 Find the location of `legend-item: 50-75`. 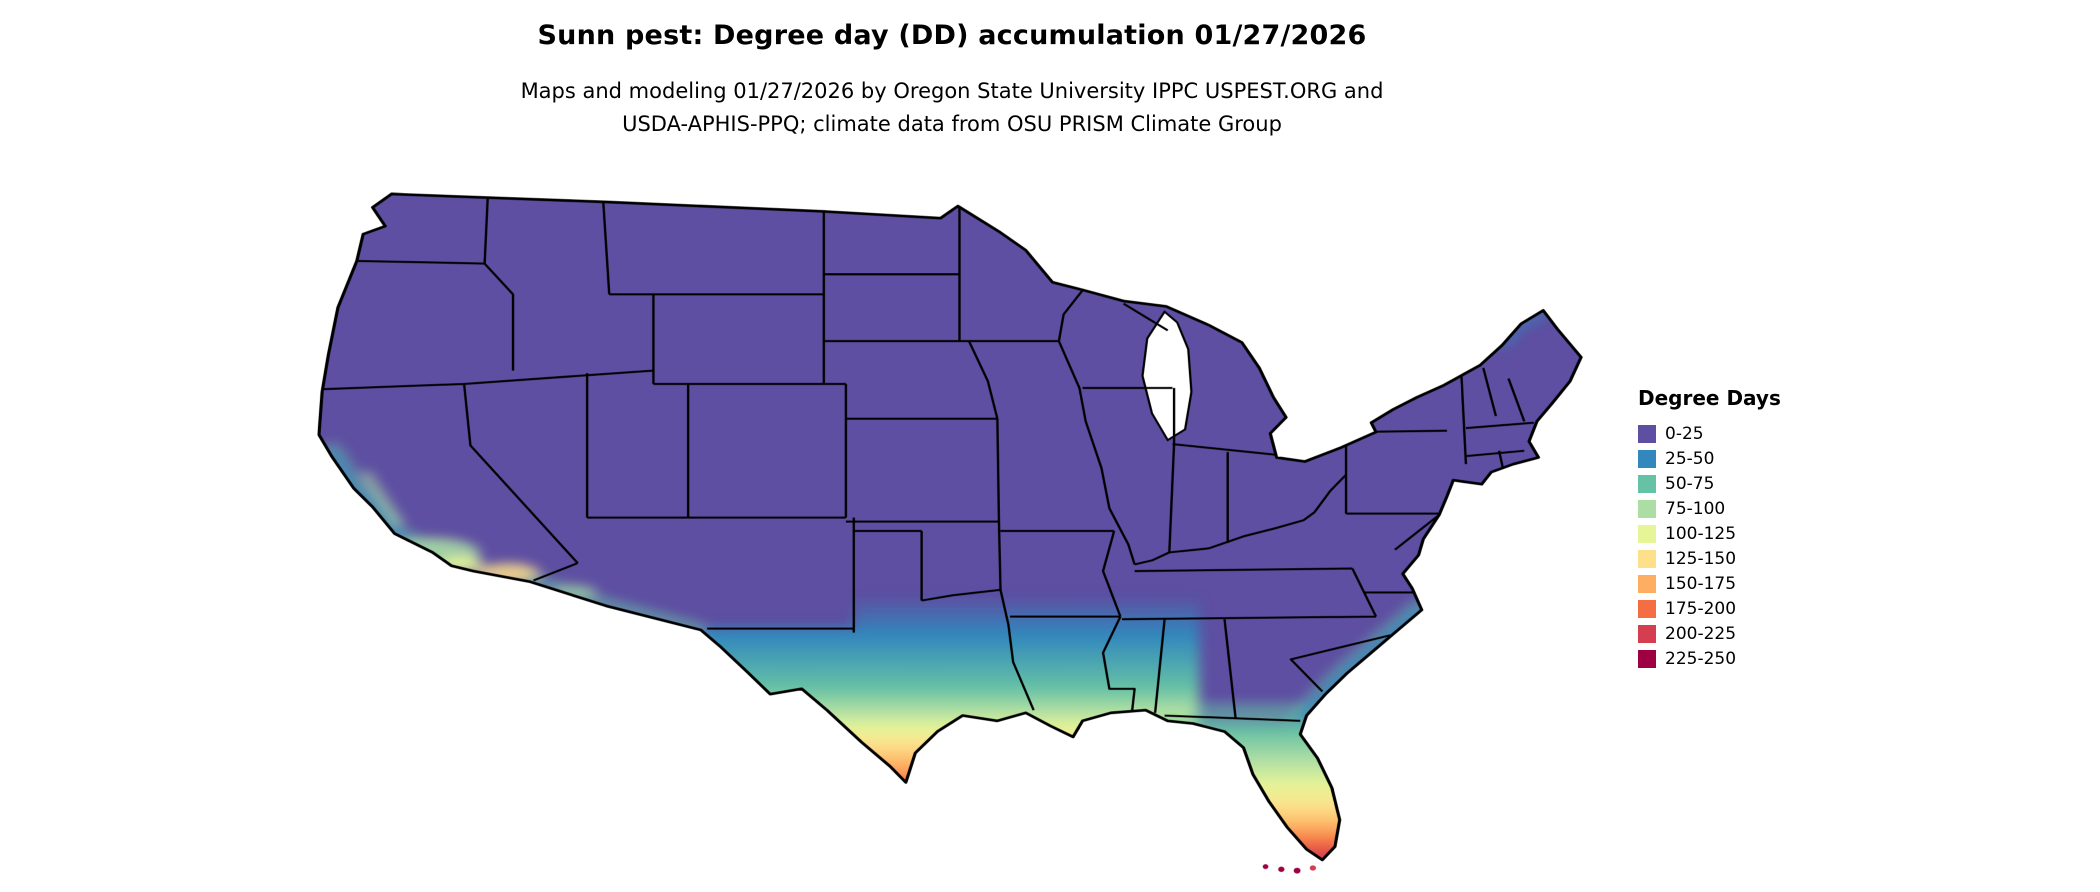

legend-item: 50-75 is located at coordinates (1709, 483).